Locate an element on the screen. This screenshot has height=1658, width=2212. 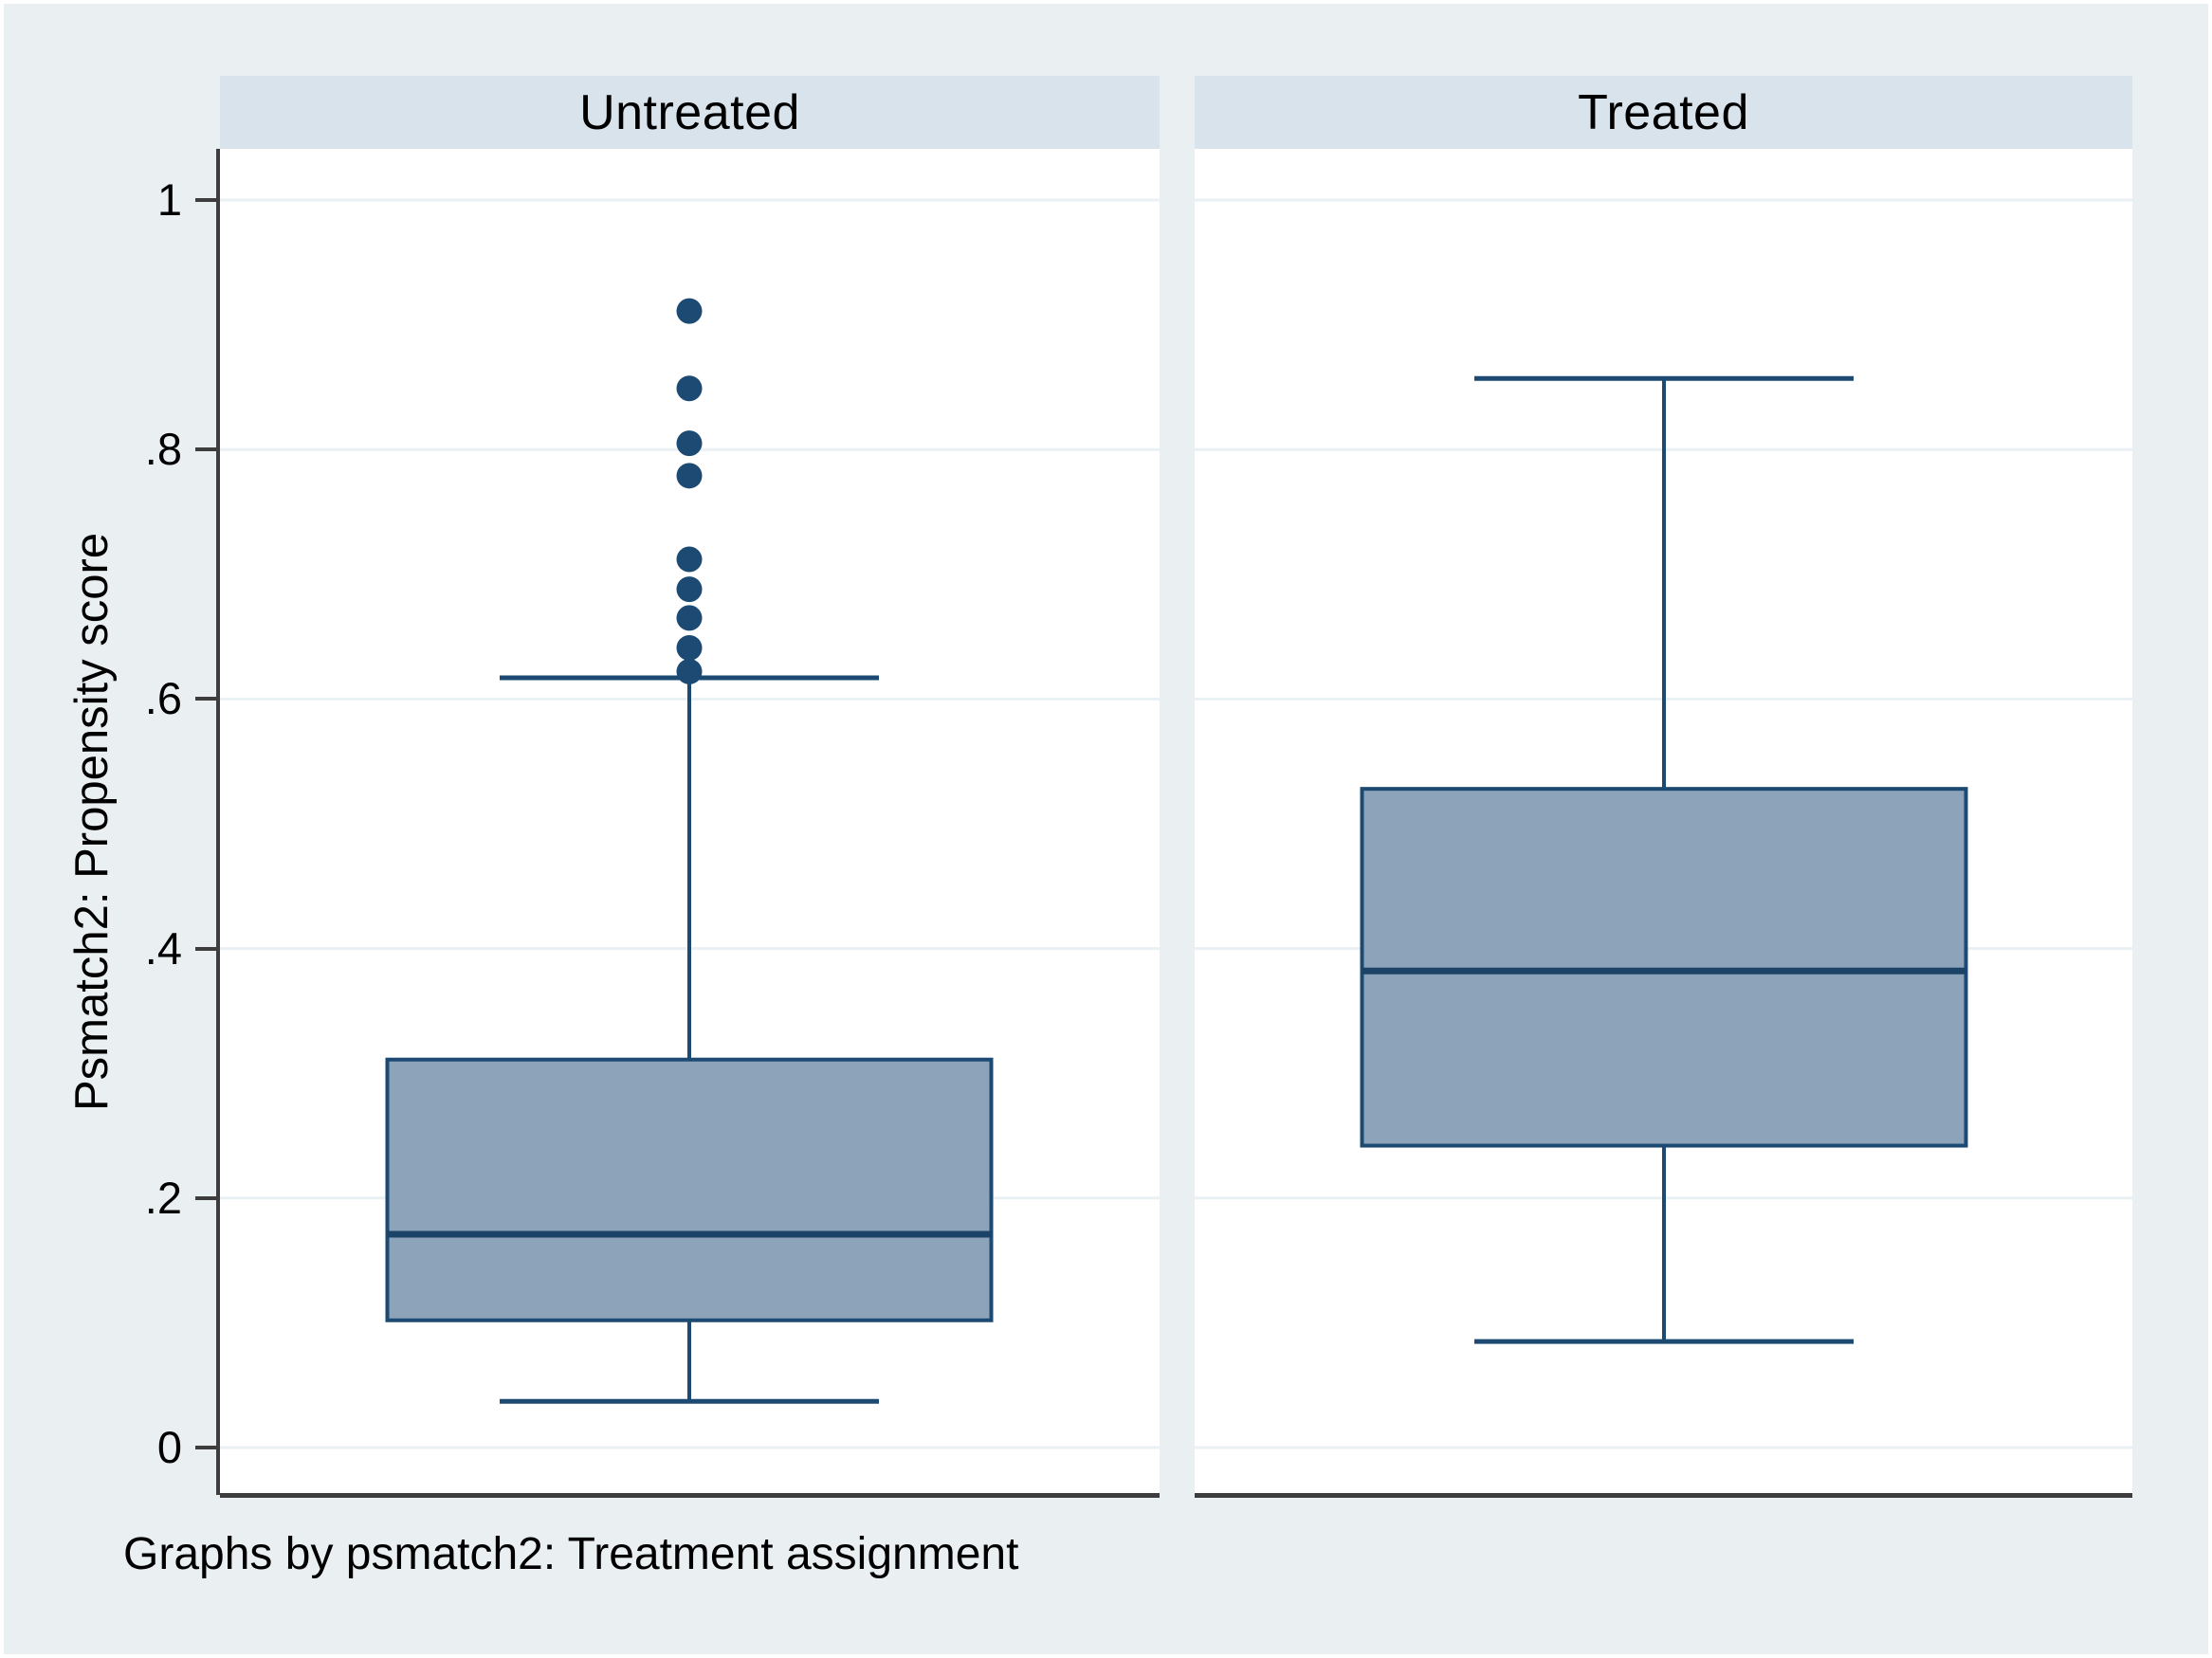
y-tick-label: 1 is located at coordinates (169, 199).